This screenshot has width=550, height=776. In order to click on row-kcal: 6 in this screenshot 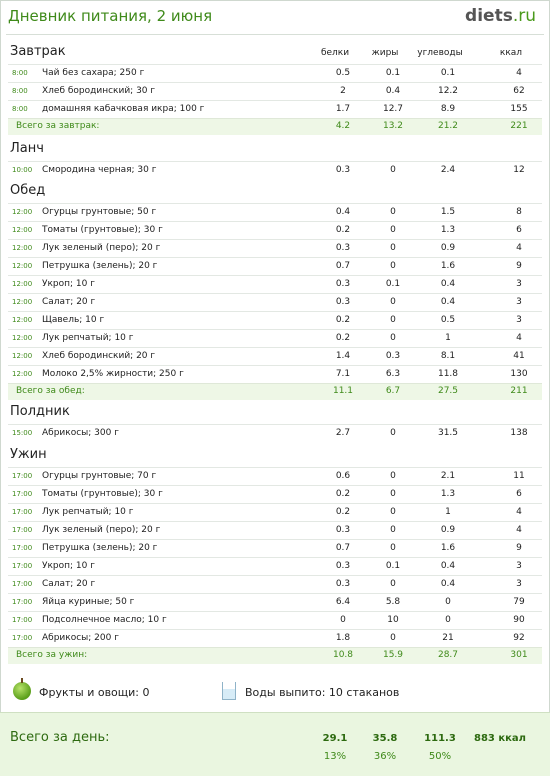, I will do `click(519, 230)`.